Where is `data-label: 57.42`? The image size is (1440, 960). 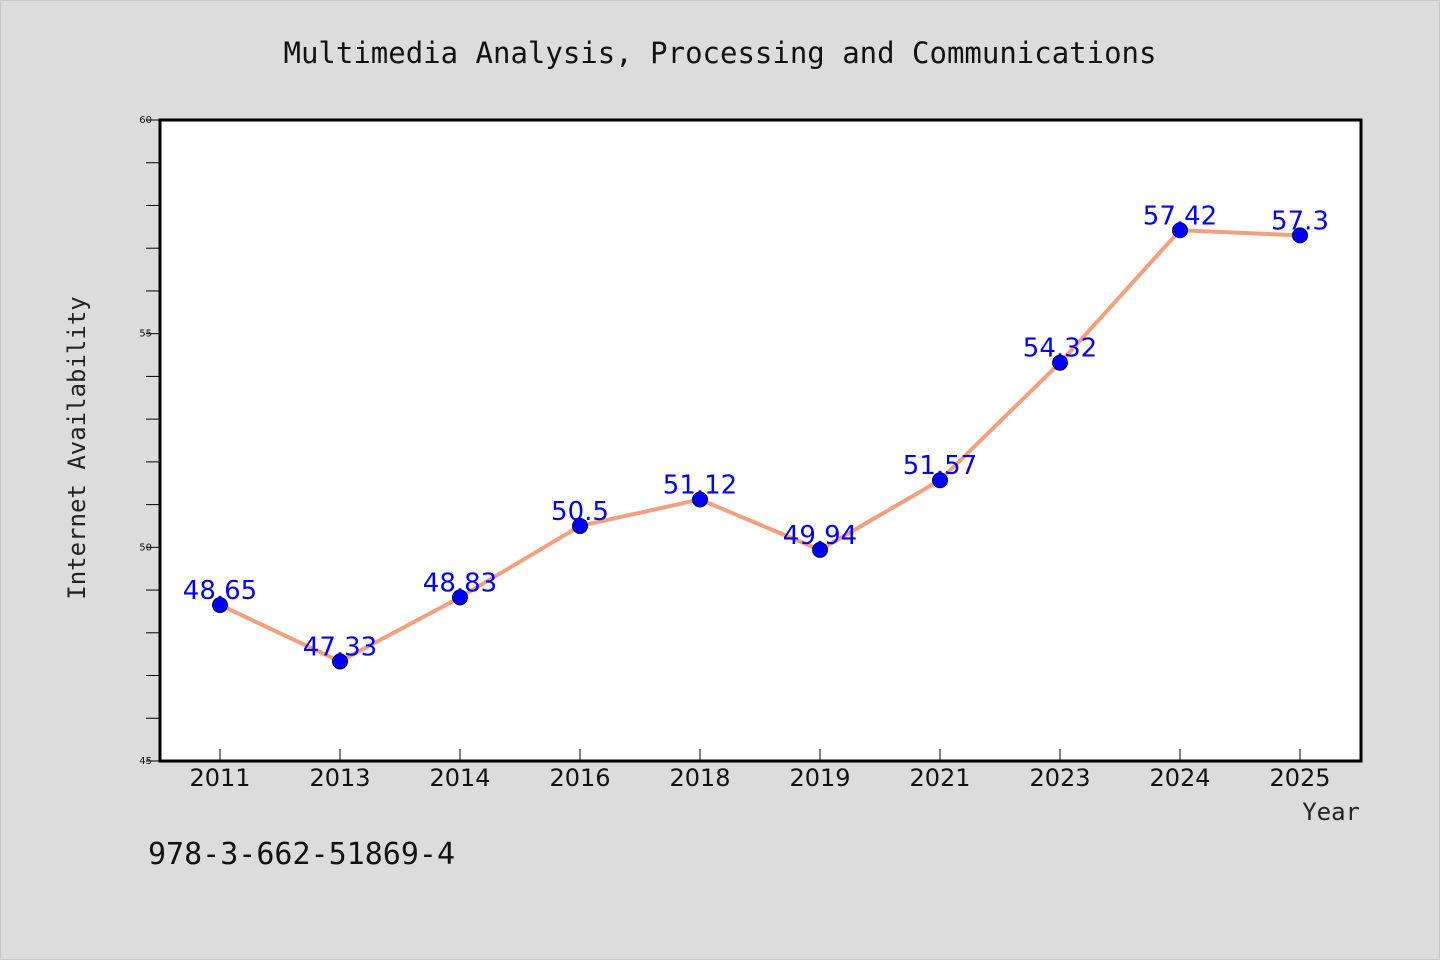
data-label: 57.42 is located at coordinates (1180, 216).